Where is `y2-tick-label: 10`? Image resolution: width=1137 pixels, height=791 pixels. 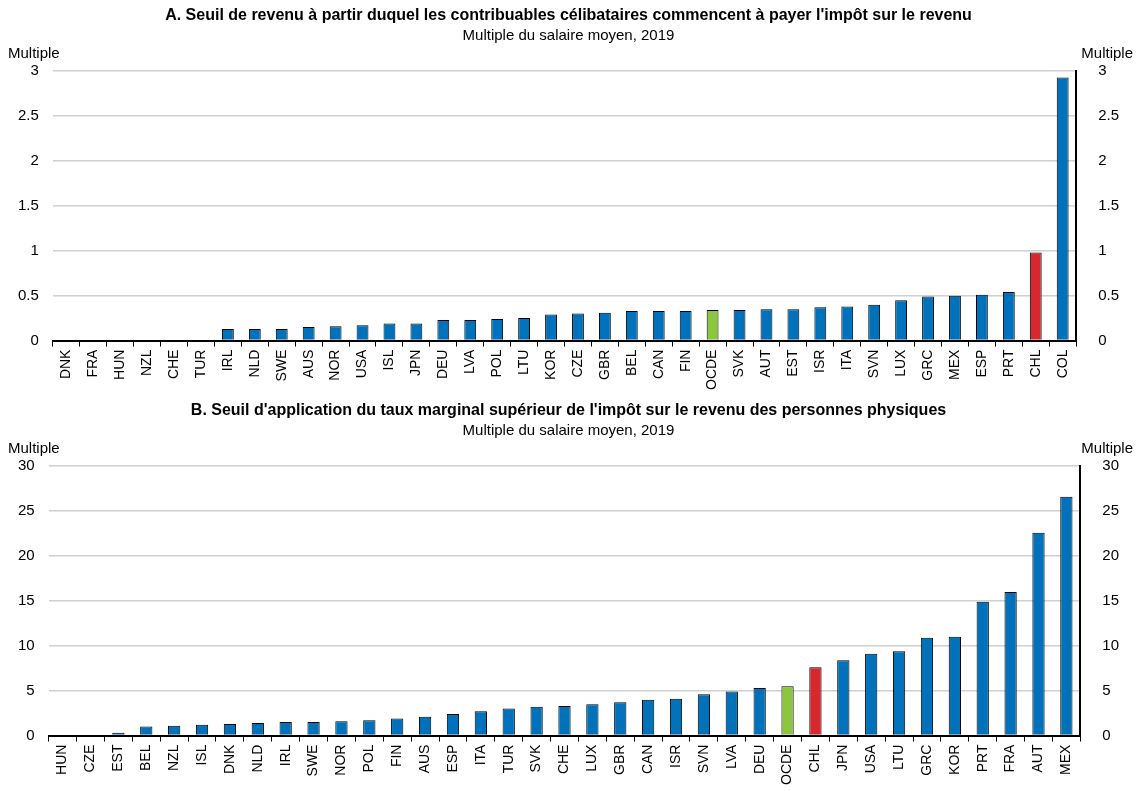 y2-tick-label: 10 is located at coordinates (1110, 644).